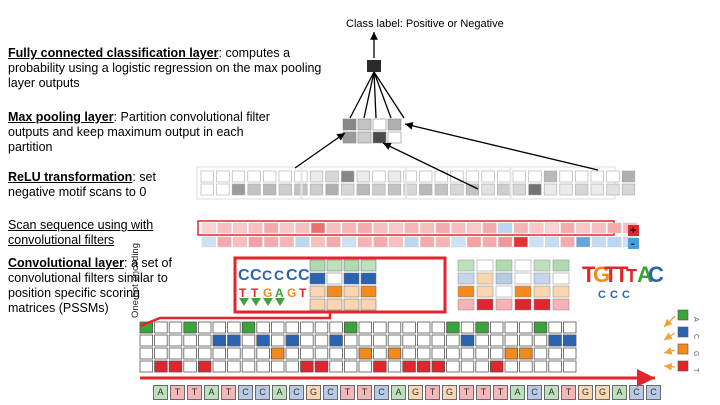 Image resolution: width=720 pixels, height=405 pixels. I want to click on scan-plus-sign: +, so click(633, 231).